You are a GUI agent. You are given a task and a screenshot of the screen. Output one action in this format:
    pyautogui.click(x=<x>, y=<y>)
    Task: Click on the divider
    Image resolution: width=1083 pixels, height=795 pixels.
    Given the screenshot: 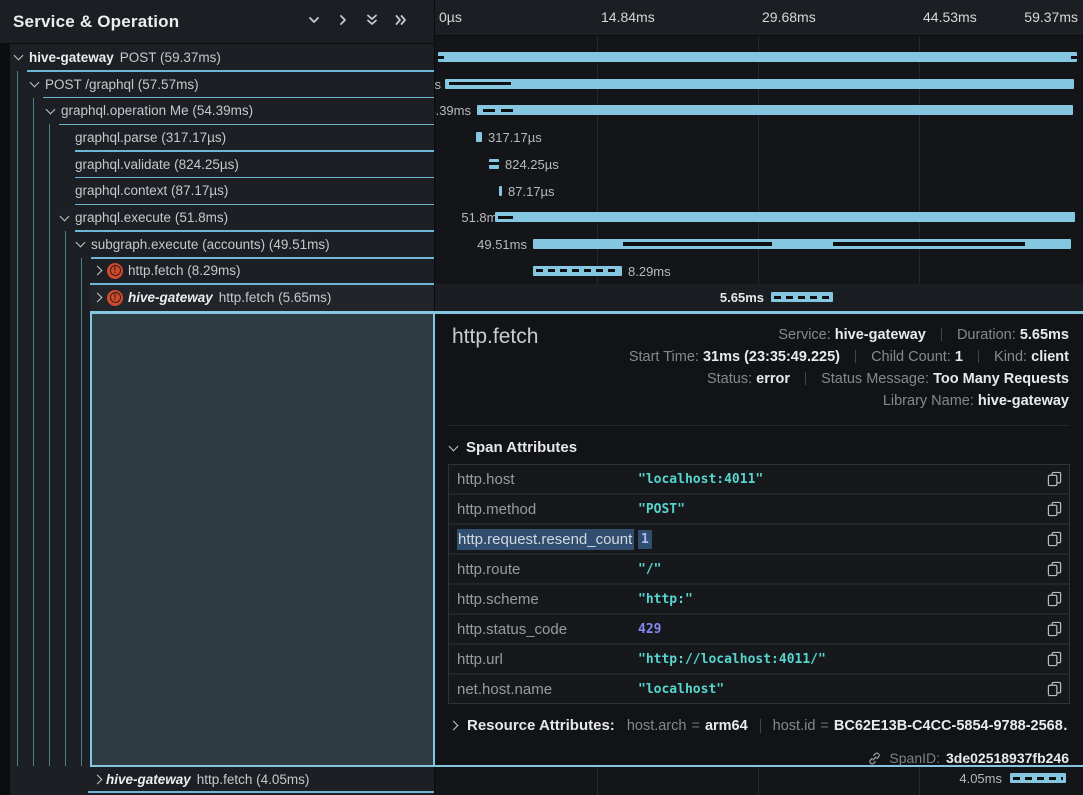 What is the action you would take?
    pyautogui.click(x=758, y=425)
    